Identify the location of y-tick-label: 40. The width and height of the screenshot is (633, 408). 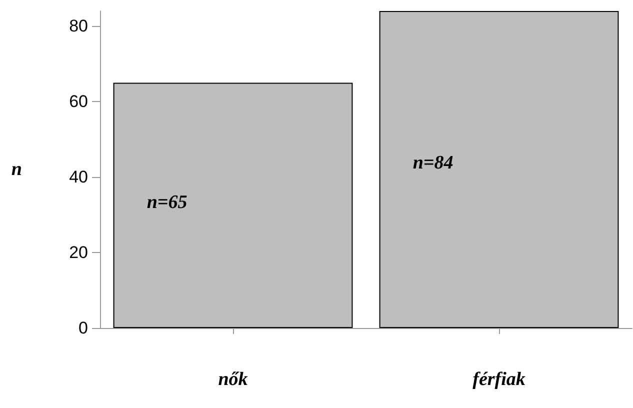
(78, 177).